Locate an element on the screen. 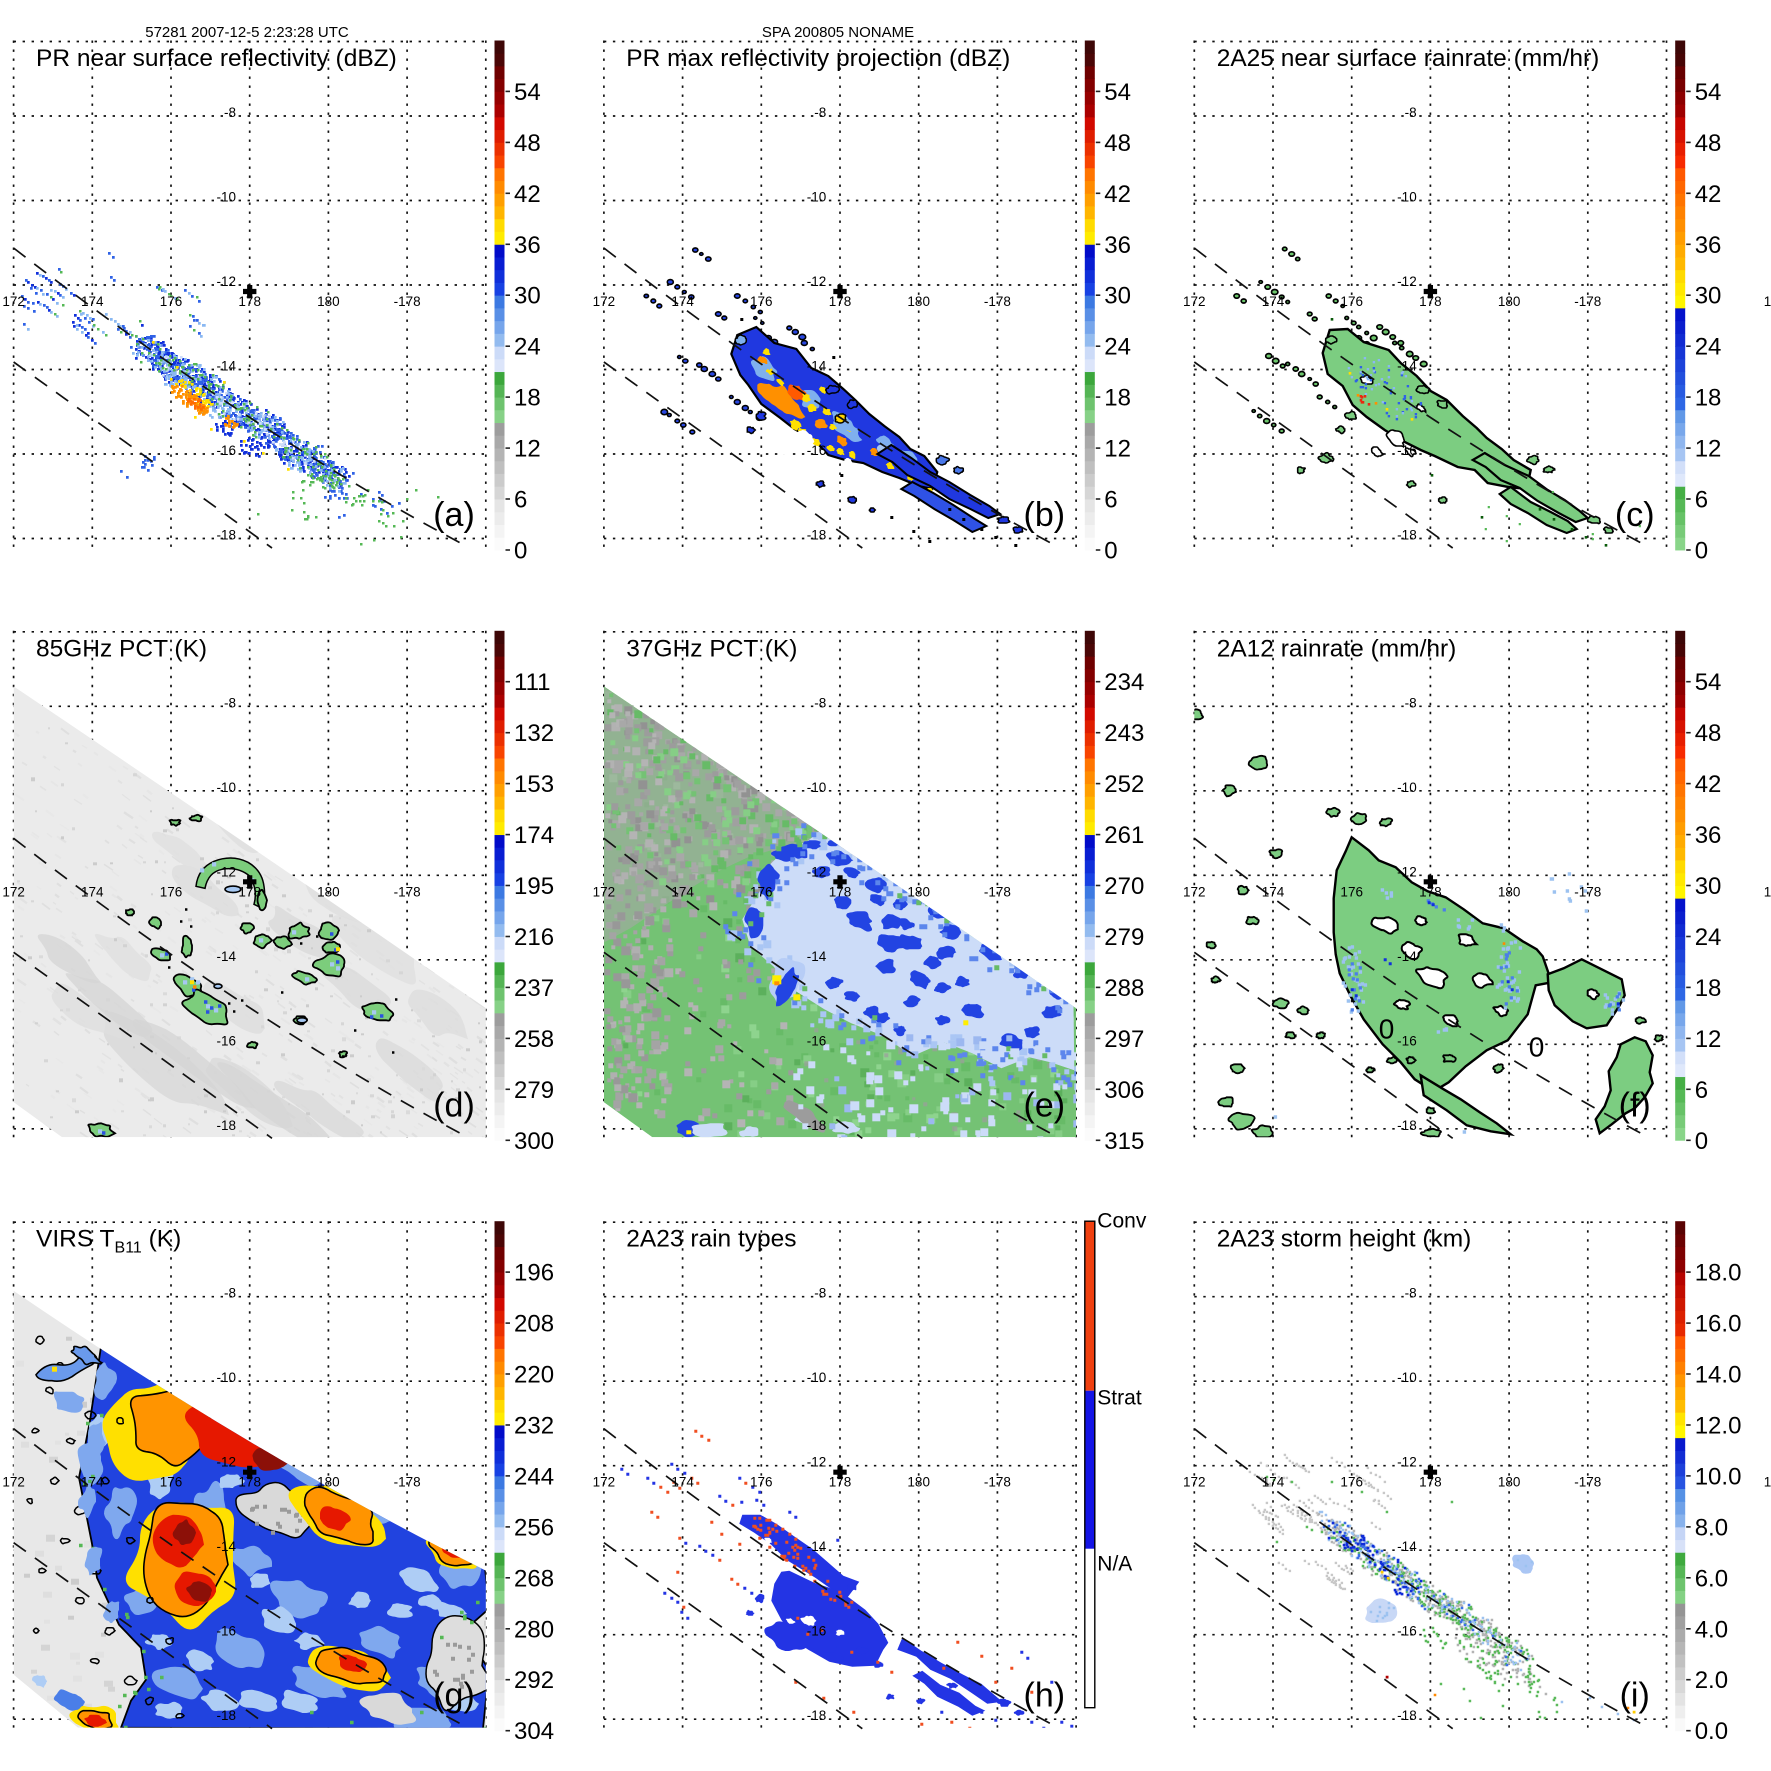 This screenshot has width=1771, height=1771. svg-text: 237 is located at coordinates (534, 988).